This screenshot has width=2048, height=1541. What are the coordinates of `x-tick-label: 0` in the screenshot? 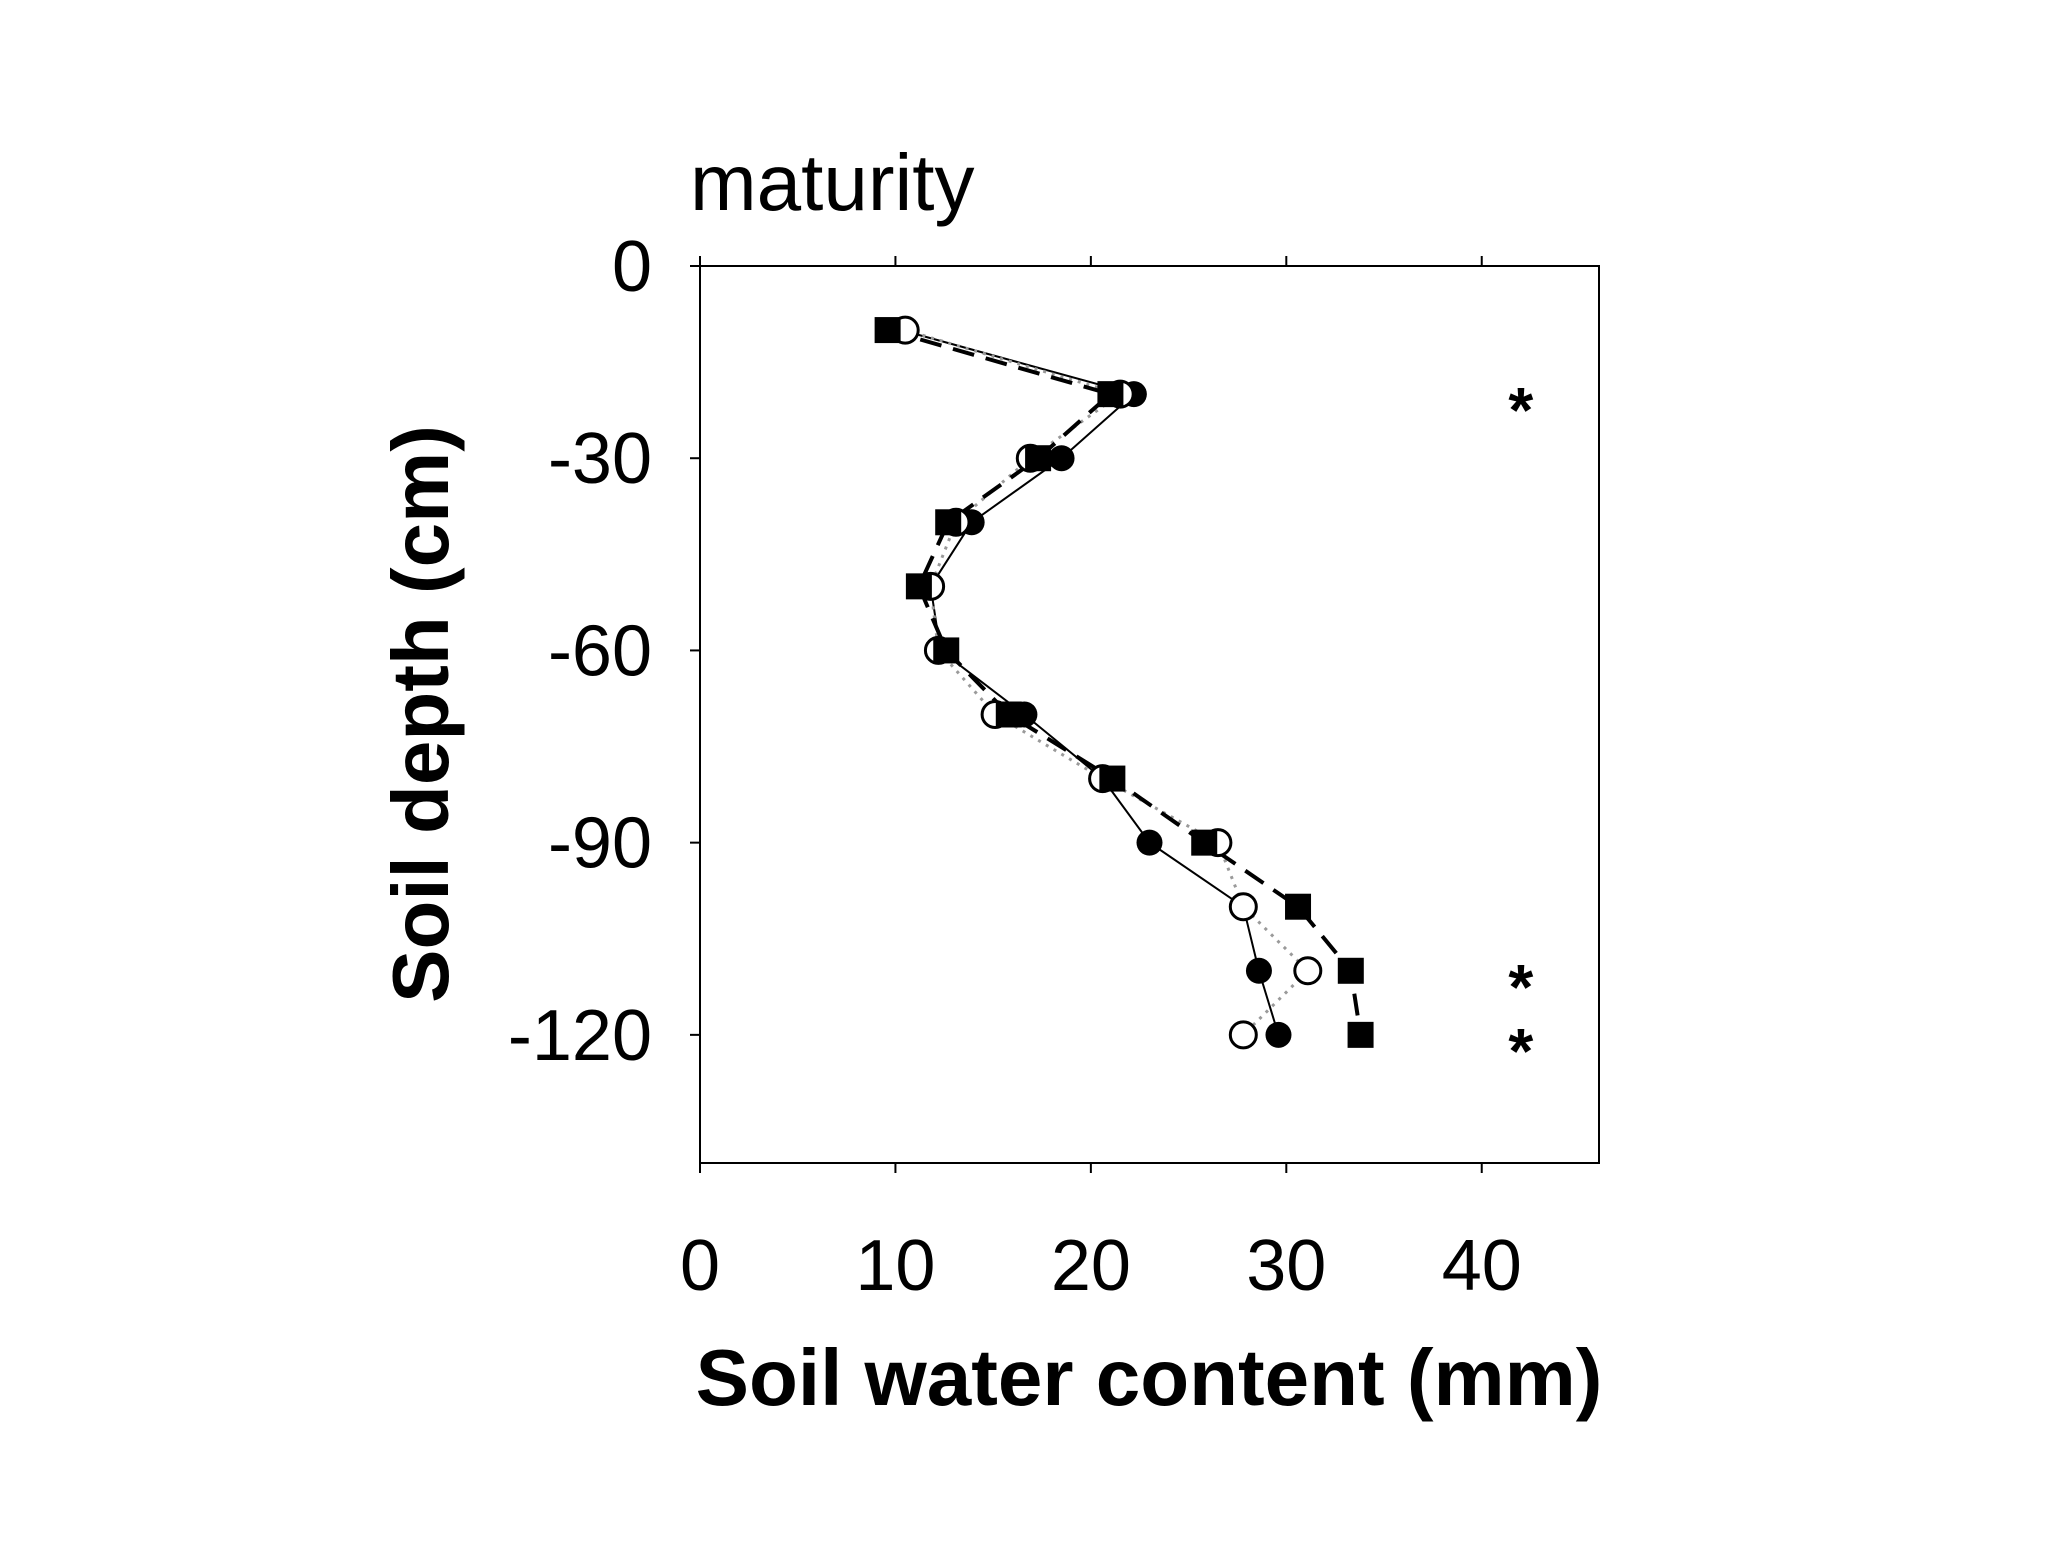 It's located at (700, 1266).